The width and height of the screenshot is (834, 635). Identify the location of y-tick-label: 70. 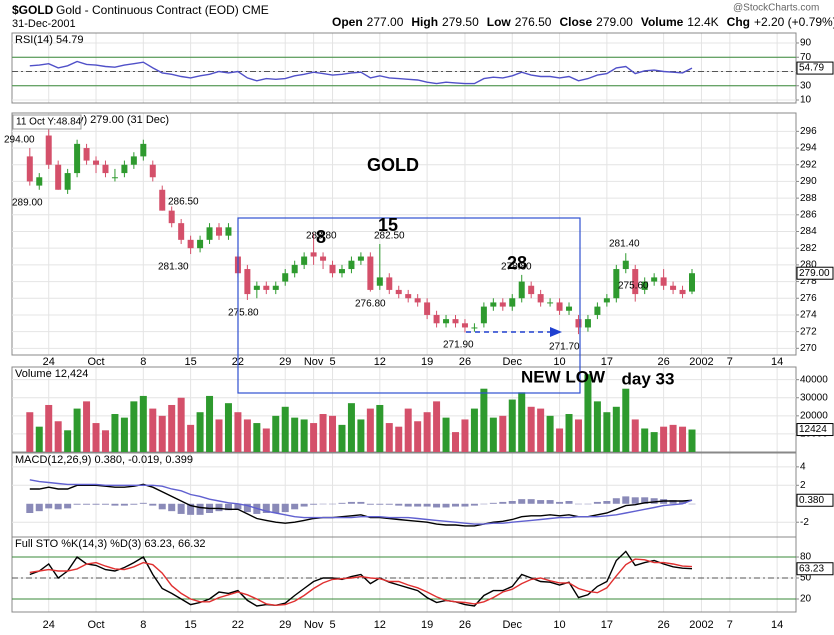
(806, 57).